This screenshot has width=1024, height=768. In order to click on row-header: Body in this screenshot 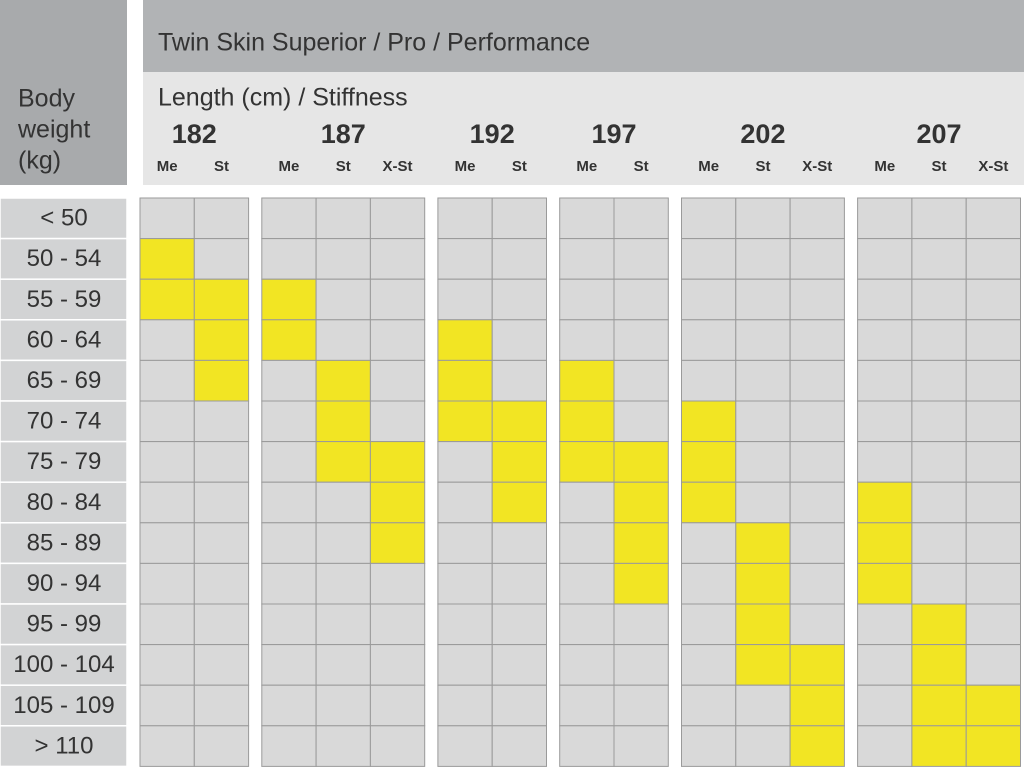, I will do `click(46, 99)`.